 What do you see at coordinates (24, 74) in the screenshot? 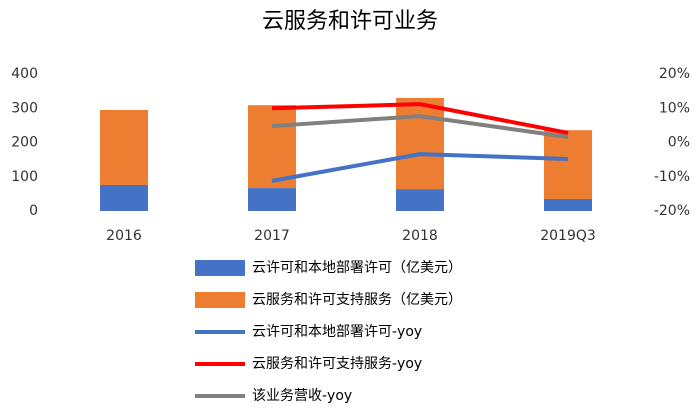
I see `y-tick-label: 400` at bounding box center [24, 74].